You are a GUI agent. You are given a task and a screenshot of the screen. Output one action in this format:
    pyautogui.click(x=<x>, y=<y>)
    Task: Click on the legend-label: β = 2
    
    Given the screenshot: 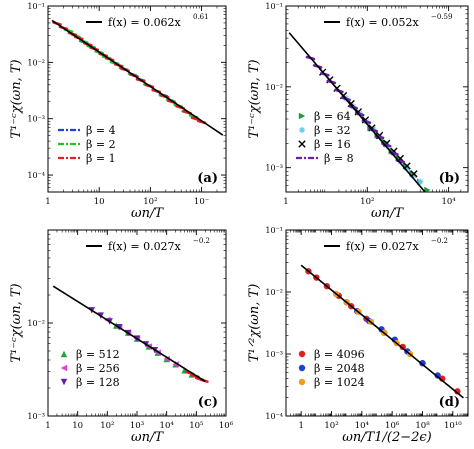 What is the action you would take?
    pyautogui.click(x=101, y=144)
    